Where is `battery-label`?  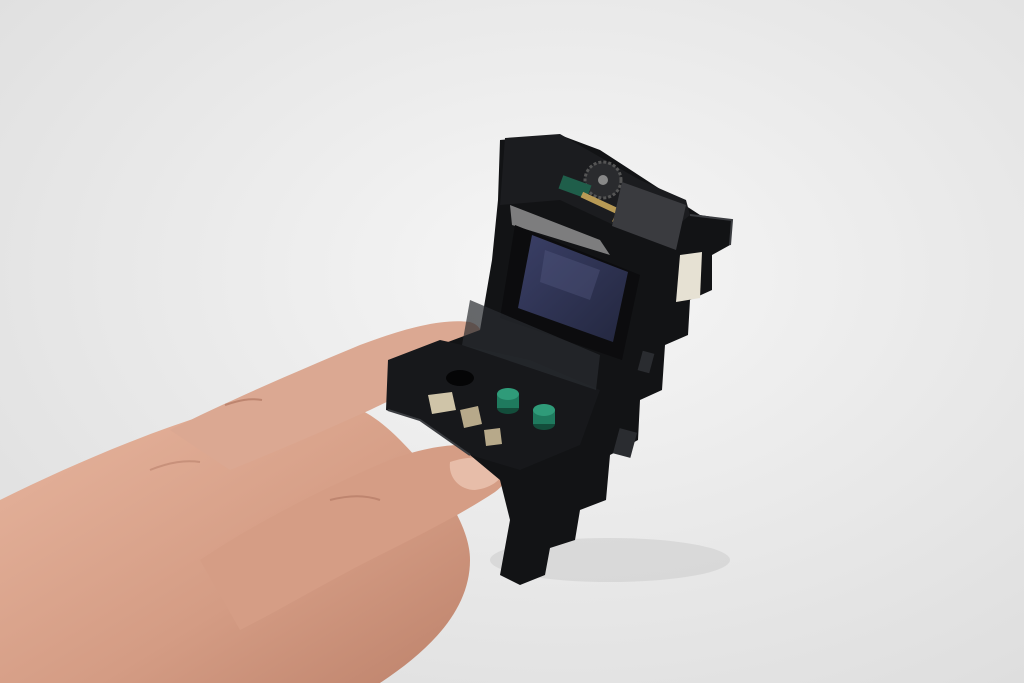 battery-label is located at coordinates (649, 216).